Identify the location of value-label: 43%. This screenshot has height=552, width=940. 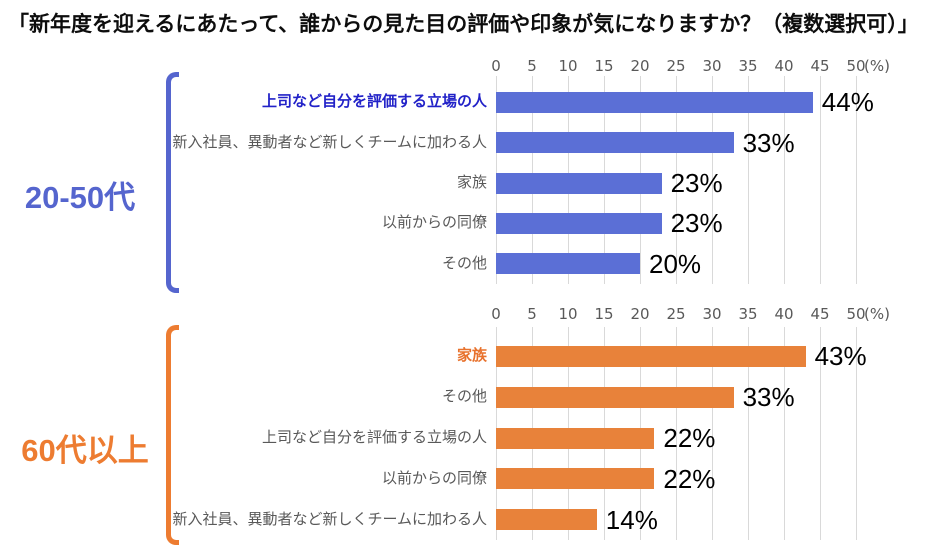
(840, 356).